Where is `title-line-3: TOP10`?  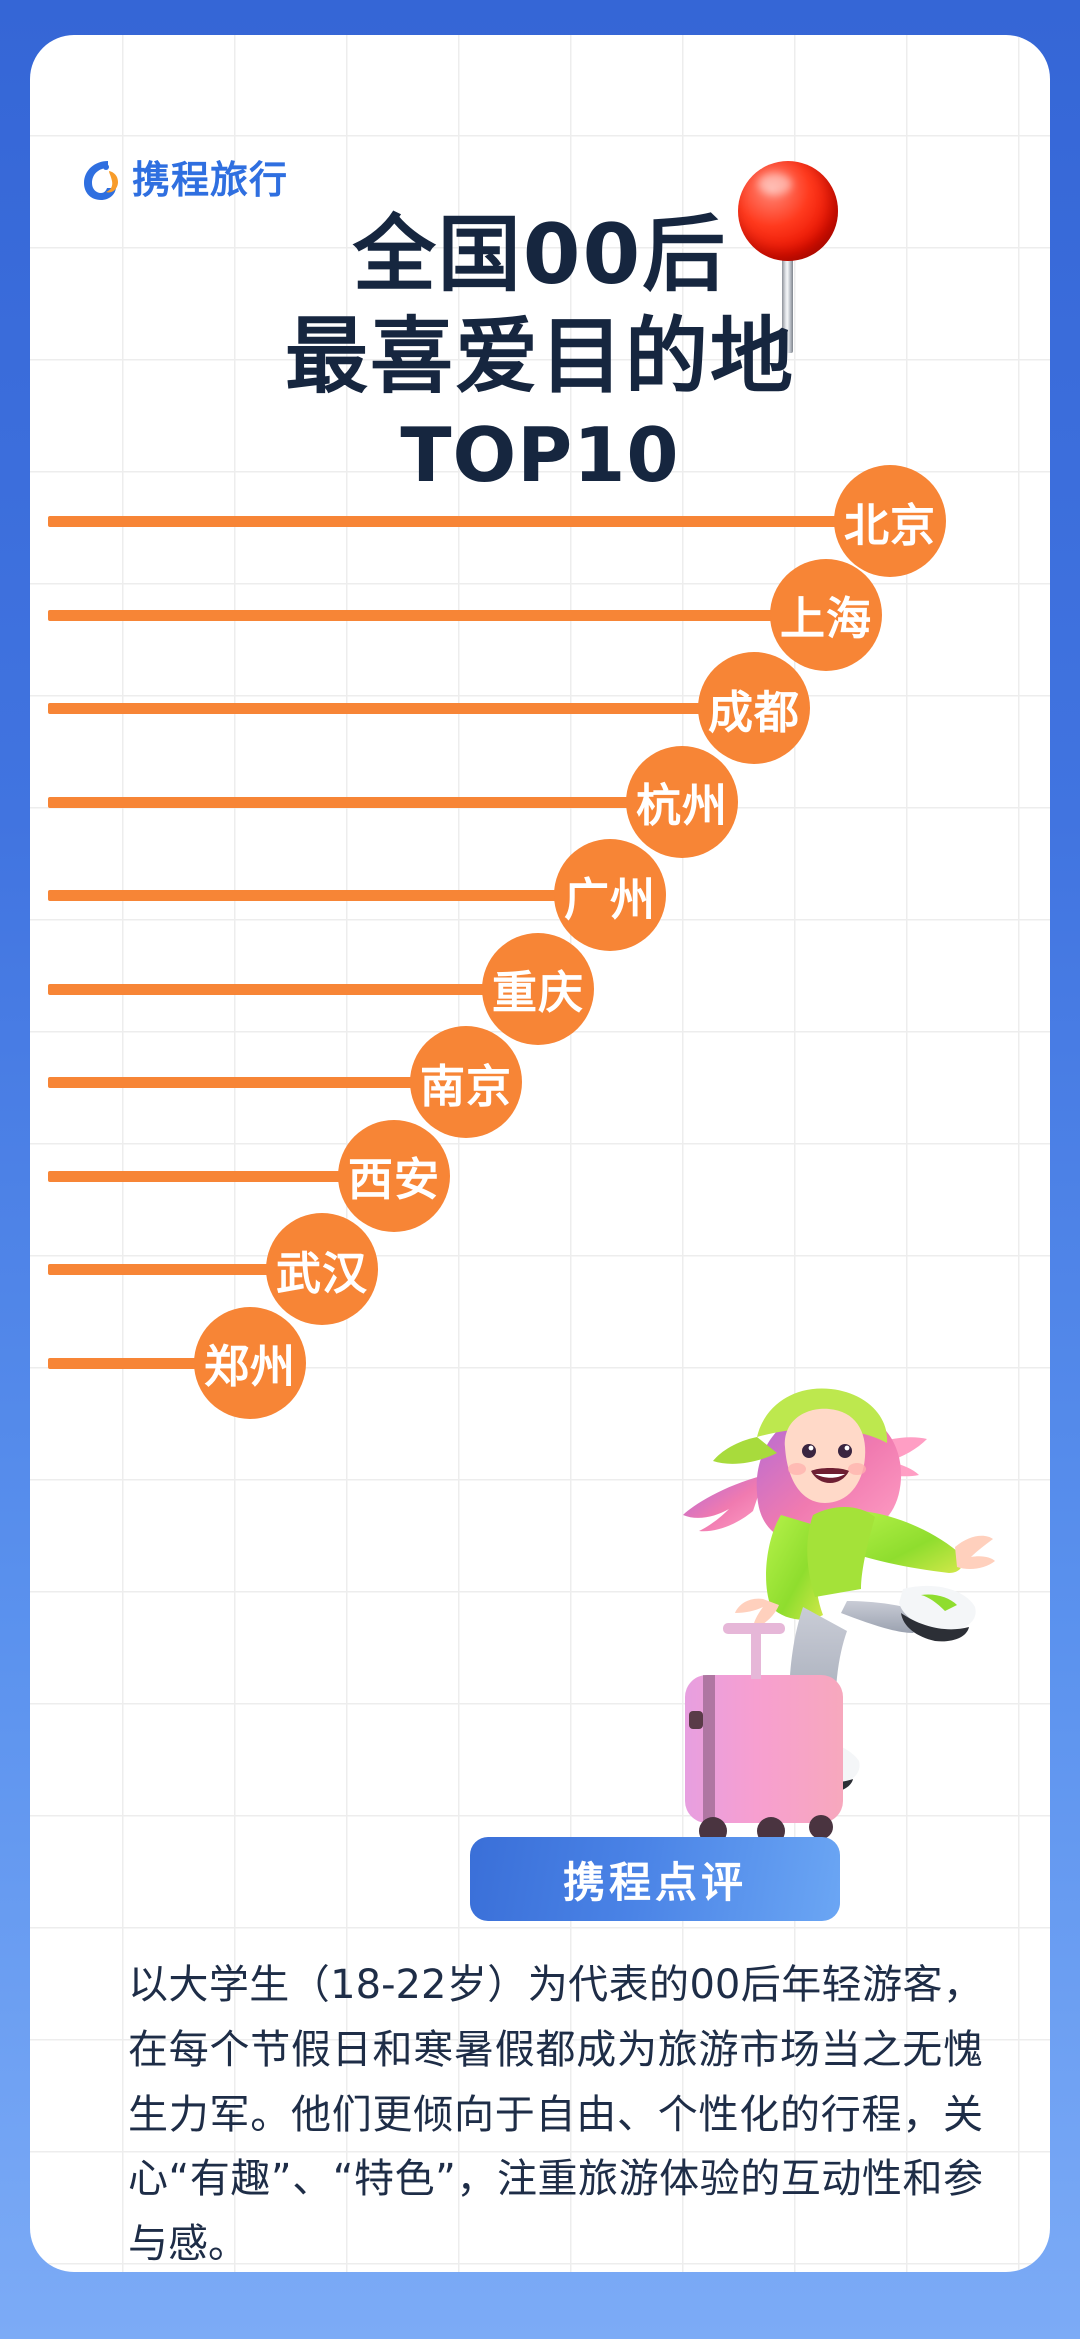 title-line-3: TOP10 is located at coordinates (540, 455).